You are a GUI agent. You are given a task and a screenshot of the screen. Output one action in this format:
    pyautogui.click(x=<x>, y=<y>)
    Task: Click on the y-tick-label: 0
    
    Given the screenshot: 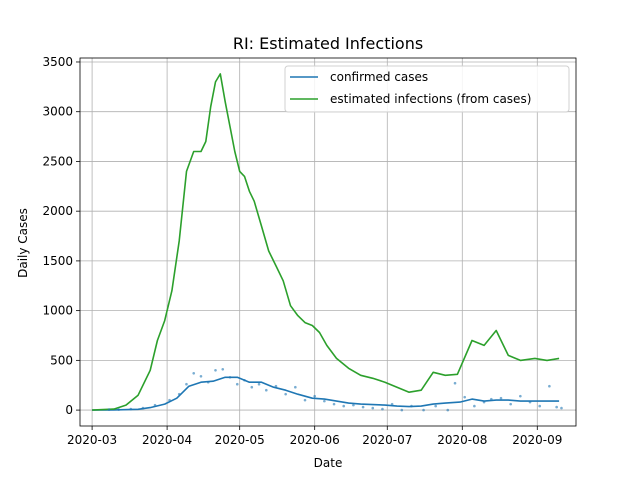 What is the action you would take?
    pyautogui.click(x=69, y=410)
    